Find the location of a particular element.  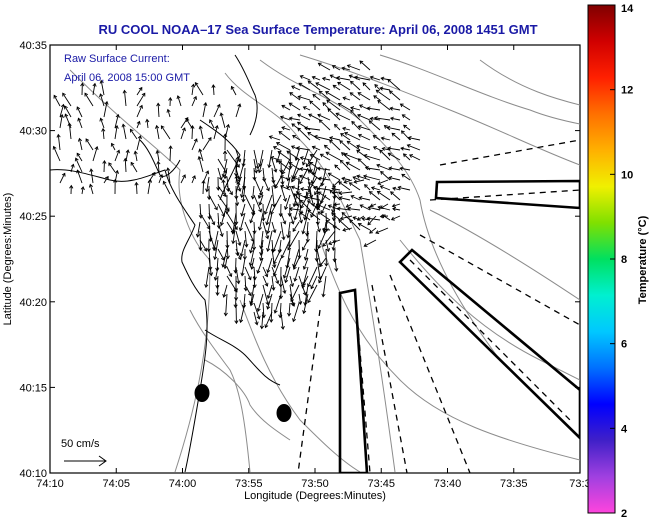

contour-line is located at coordinates (529, 82).